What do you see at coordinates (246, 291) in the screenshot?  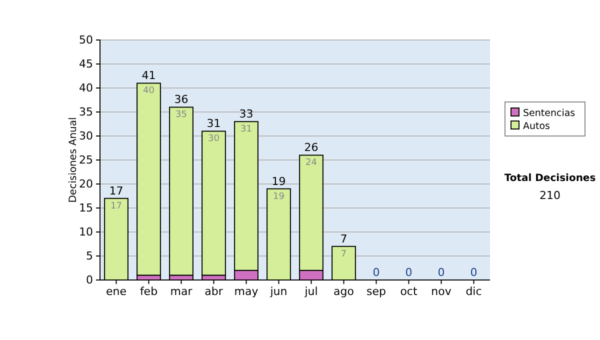 I see `x-tick-label: may` at bounding box center [246, 291].